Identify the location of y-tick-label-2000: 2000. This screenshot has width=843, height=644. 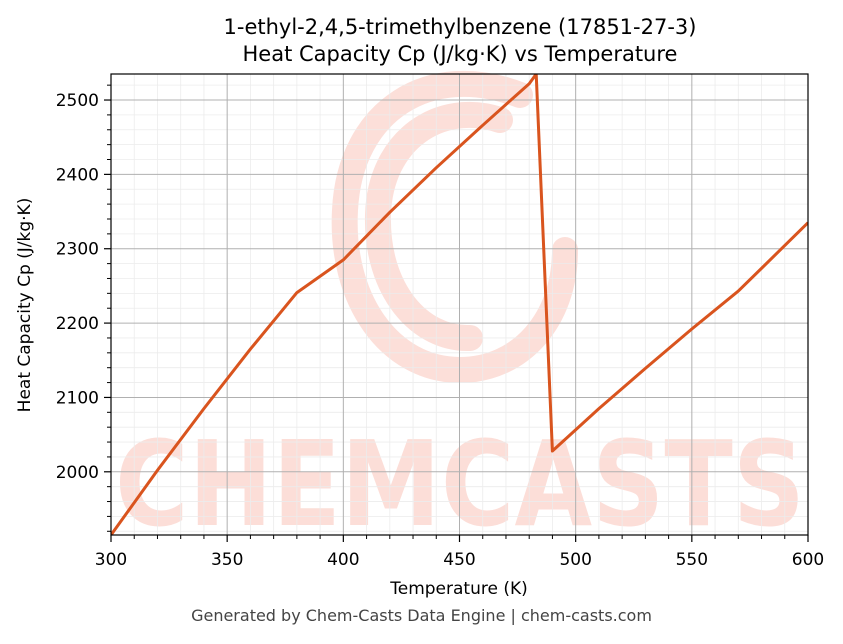
(77, 473).